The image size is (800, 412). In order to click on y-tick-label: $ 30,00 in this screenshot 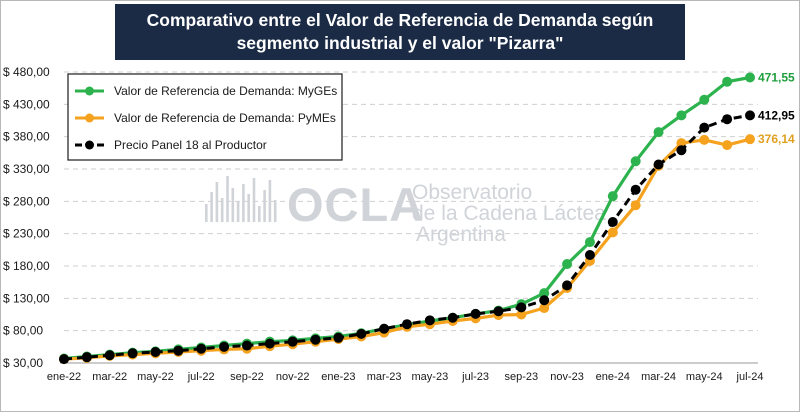, I will do `click(23, 363)`.